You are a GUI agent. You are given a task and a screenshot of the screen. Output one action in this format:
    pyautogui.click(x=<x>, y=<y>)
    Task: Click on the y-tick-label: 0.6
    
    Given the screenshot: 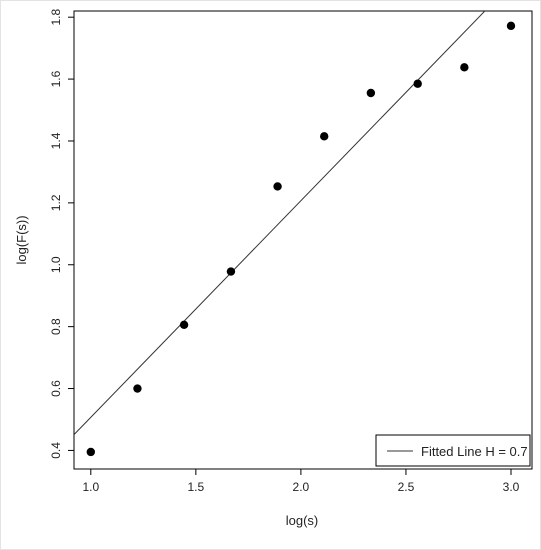 What is the action you would take?
    pyautogui.click(x=56, y=388)
    